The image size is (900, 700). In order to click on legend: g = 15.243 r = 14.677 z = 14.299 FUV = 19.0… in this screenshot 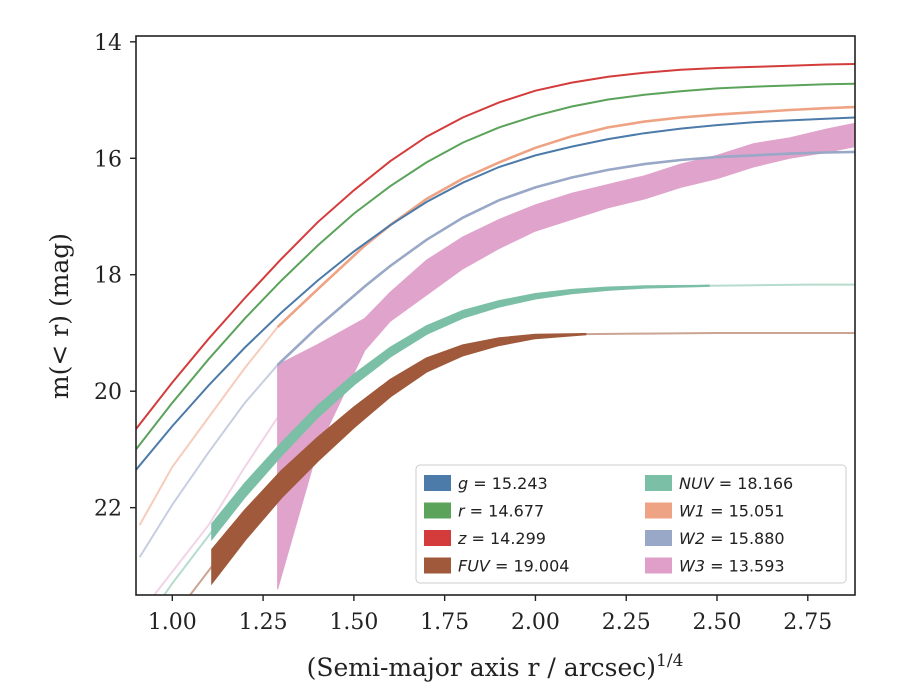, I will do `click(631, 524)`.